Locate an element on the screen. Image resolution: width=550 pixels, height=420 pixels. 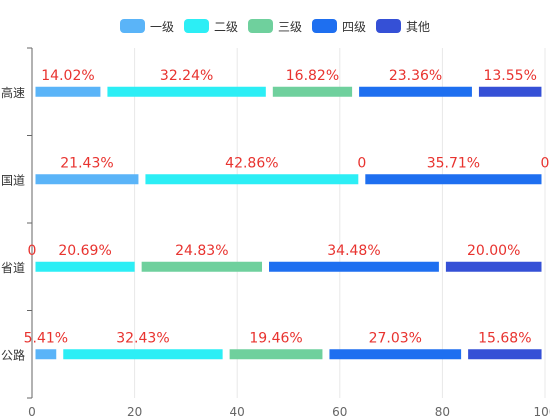
data-label: 23.36% is located at coordinates (415, 76).